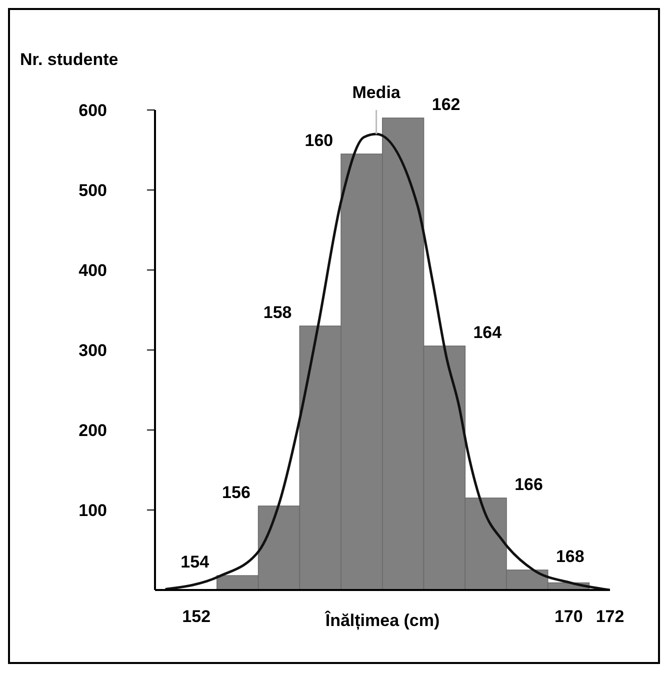  I want to click on x-tick-label: 152, so click(196, 616).